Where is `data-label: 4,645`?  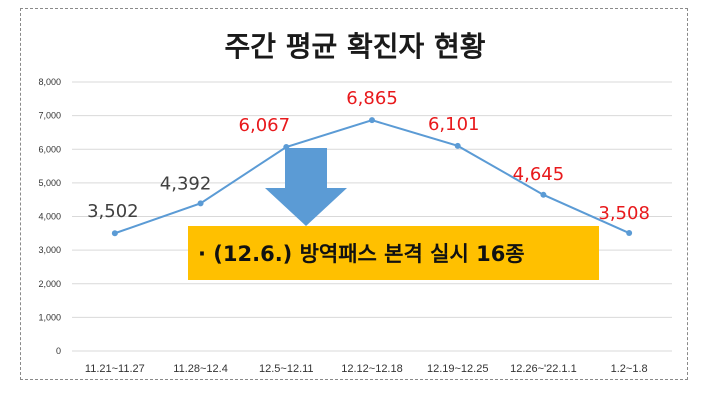
data-label: 4,645 is located at coordinates (539, 174).